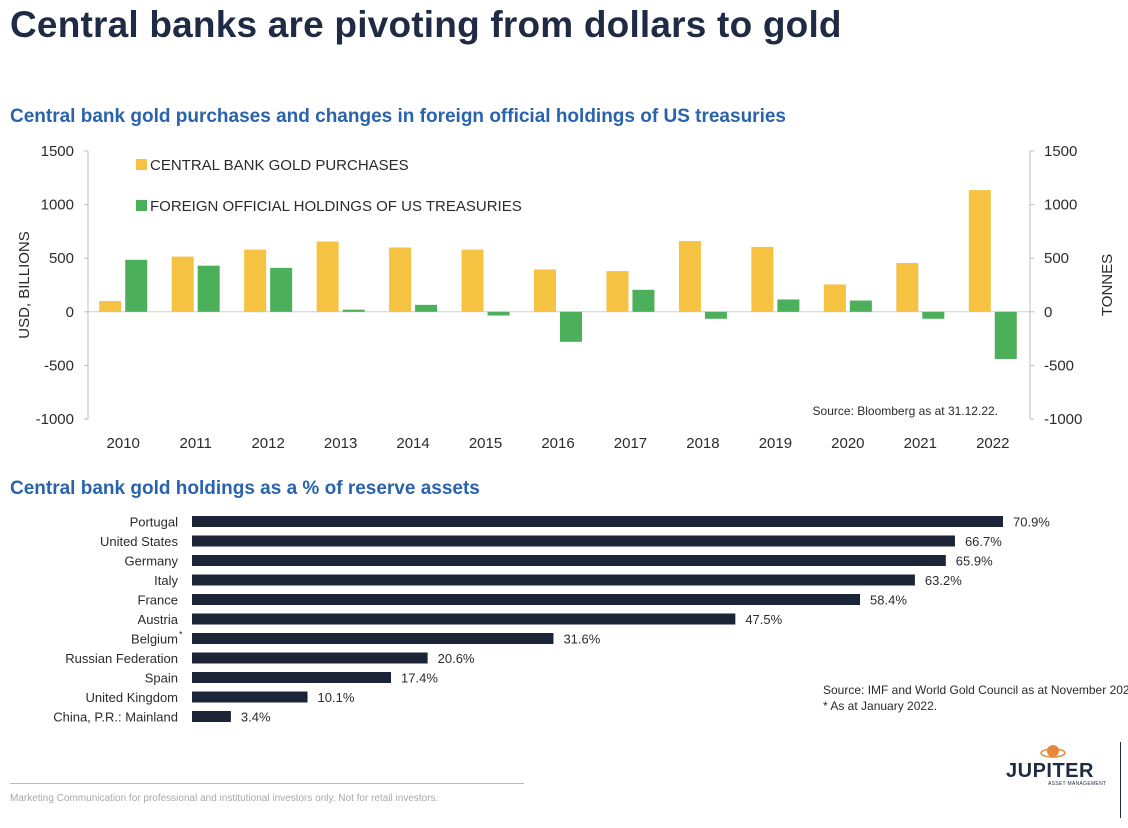 The image size is (1128, 828). I want to click on category-label: France, so click(158, 600).